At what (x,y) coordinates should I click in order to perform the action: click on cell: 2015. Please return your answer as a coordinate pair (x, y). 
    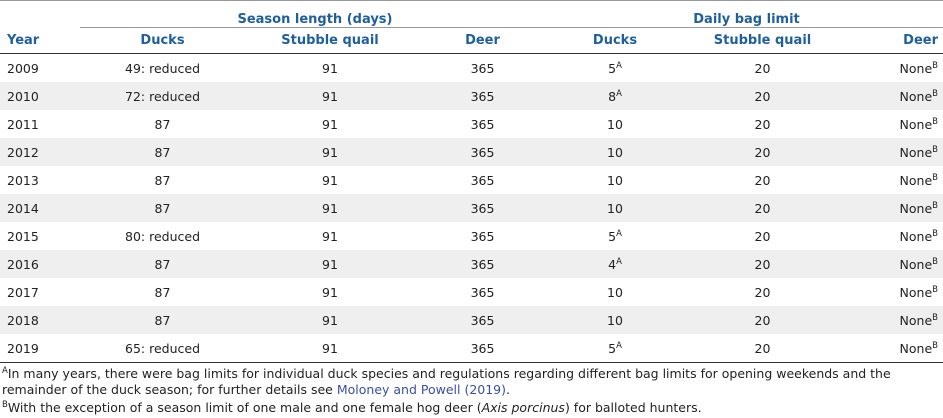
    Looking at the image, I should click on (23, 236).